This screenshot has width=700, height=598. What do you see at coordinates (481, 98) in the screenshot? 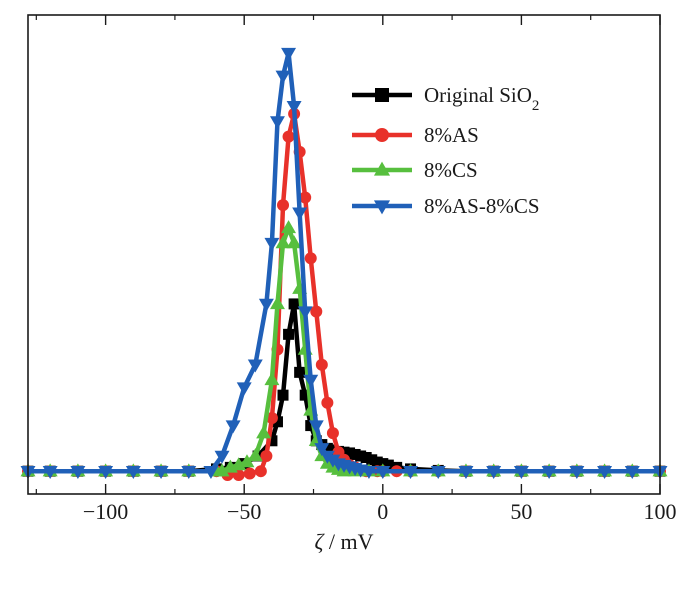
I see `legend-label: Original SiO2` at bounding box center [481, 98].